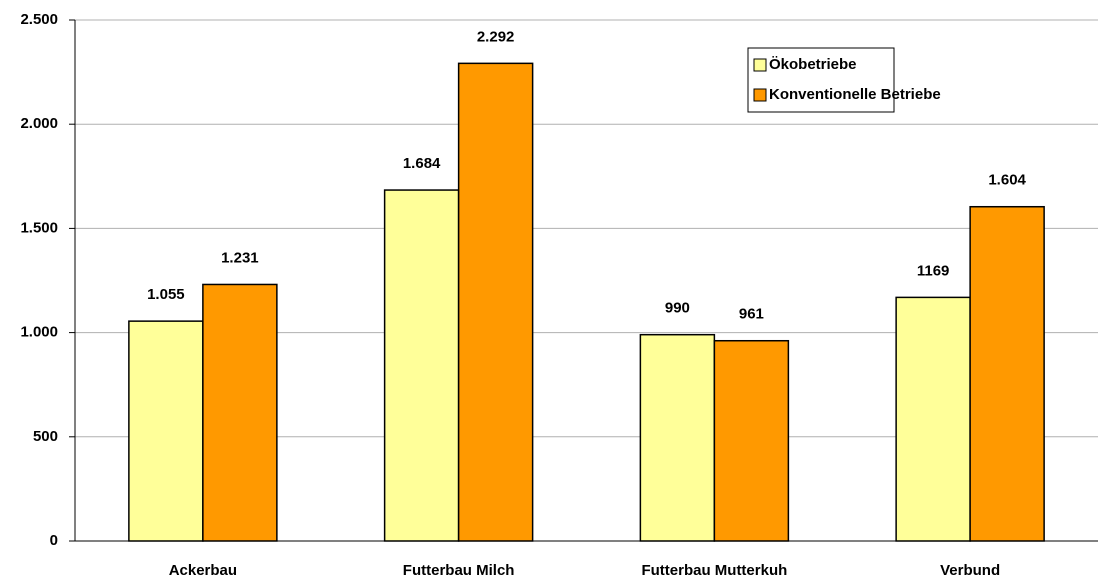  What do you see at coordinates (855, 94) in the screenshot?
I see `legend-label: Konventionelle Betriebe` at bounding box center [855, 94].